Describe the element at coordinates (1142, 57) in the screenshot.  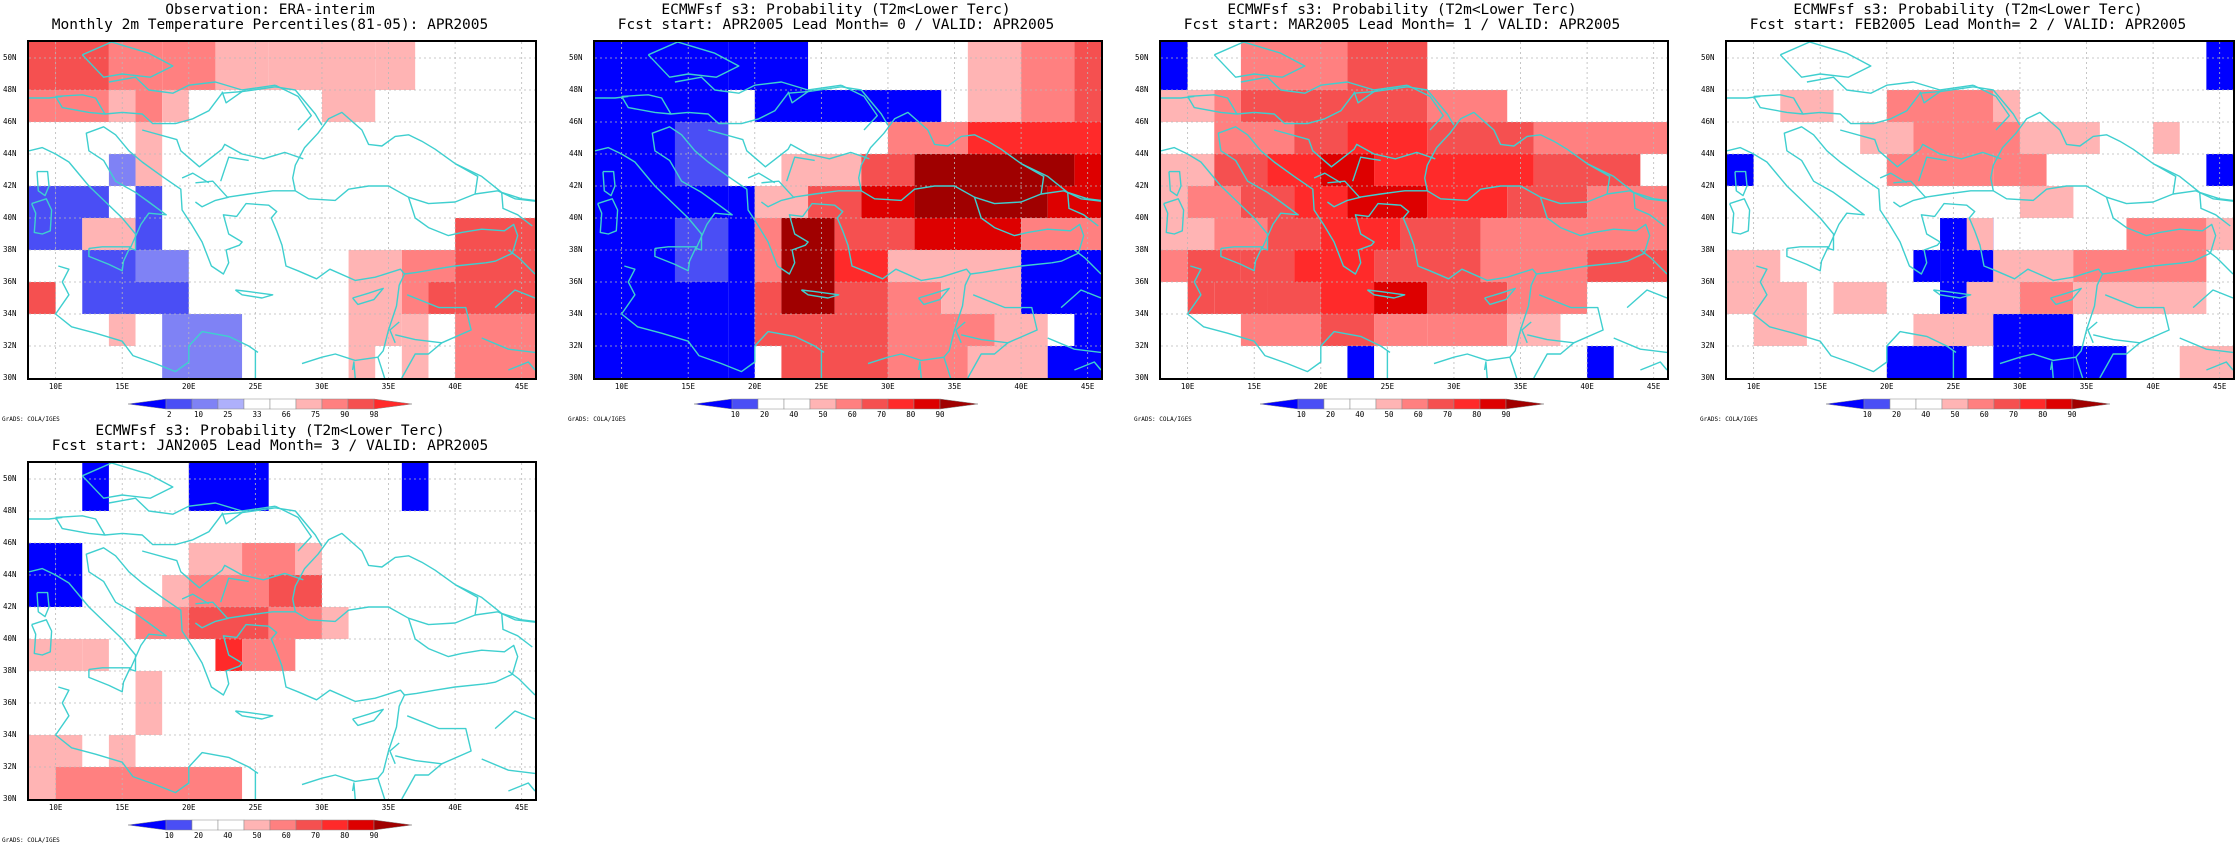
I see `lat-tick-label: 50N` at that location.